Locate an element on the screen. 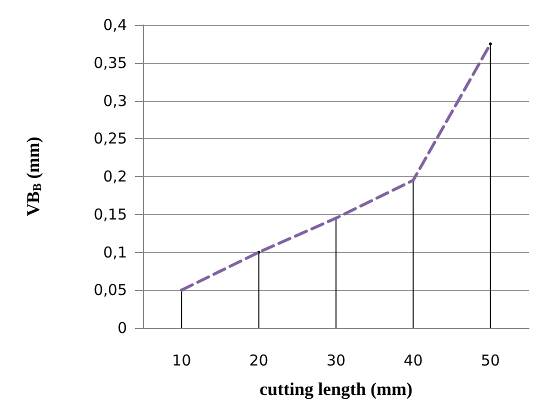  y-tick-label: 0,2 is located at coordinates (115, 177).